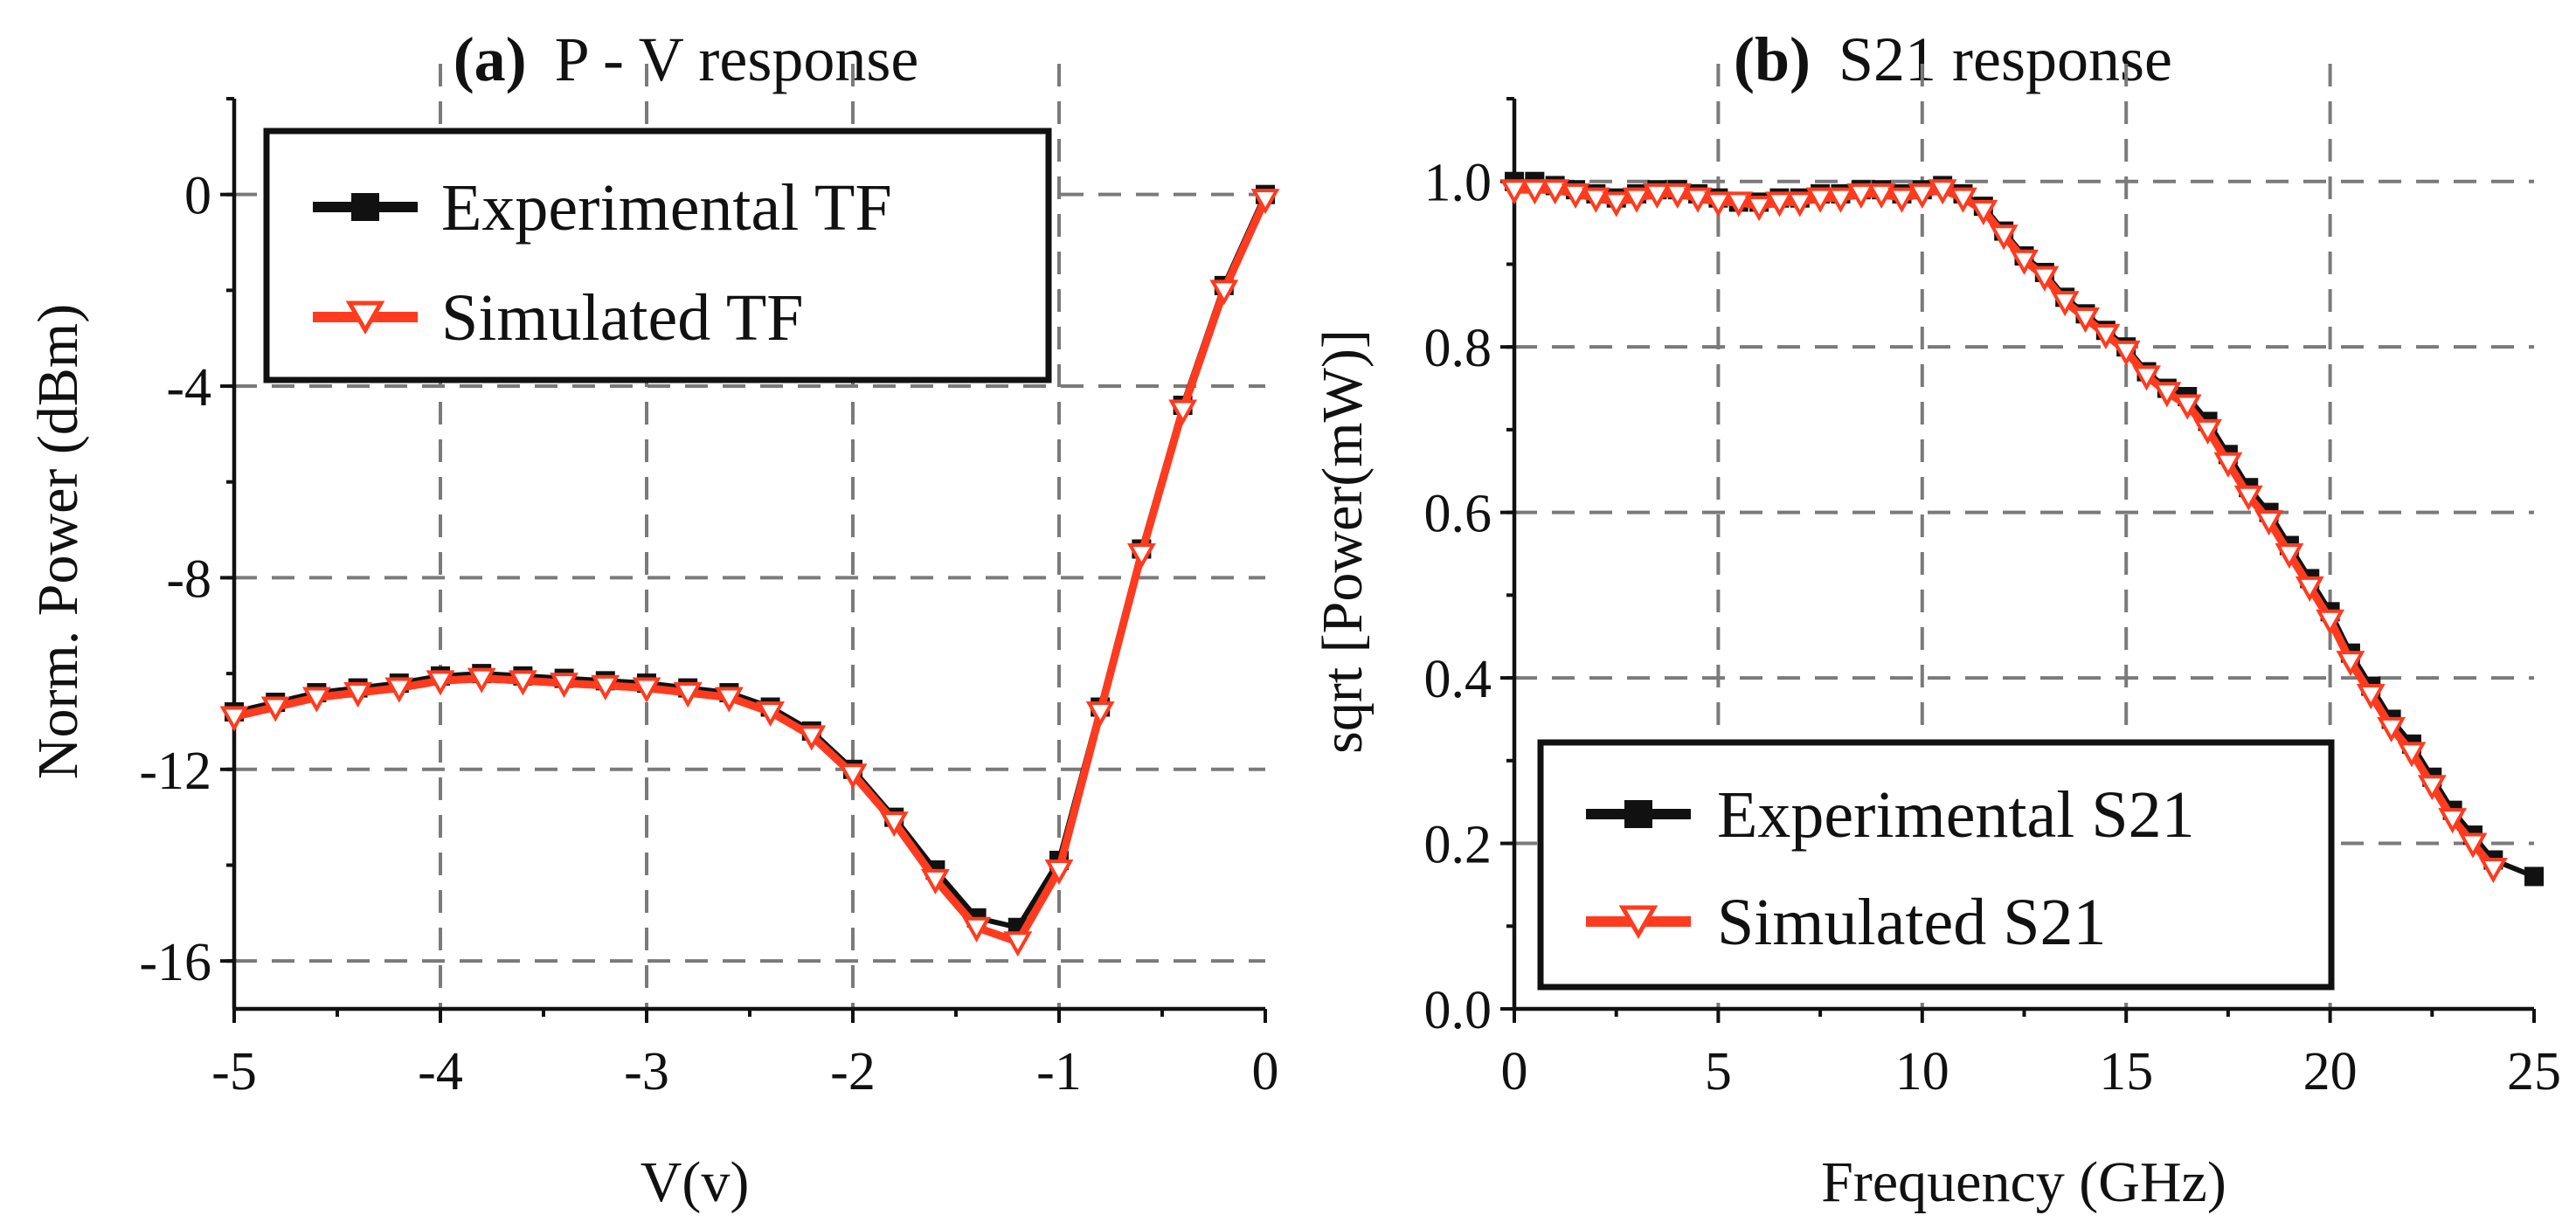  I want to click on panel-b-title: (b) S21 response, so click(1953, 59).